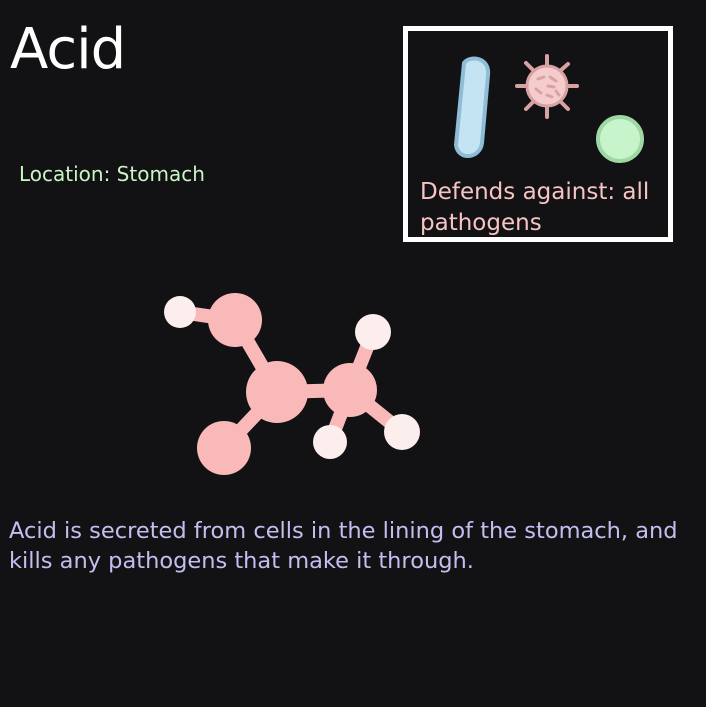  I want to click on atom-bottom-left, so click(224, 448).